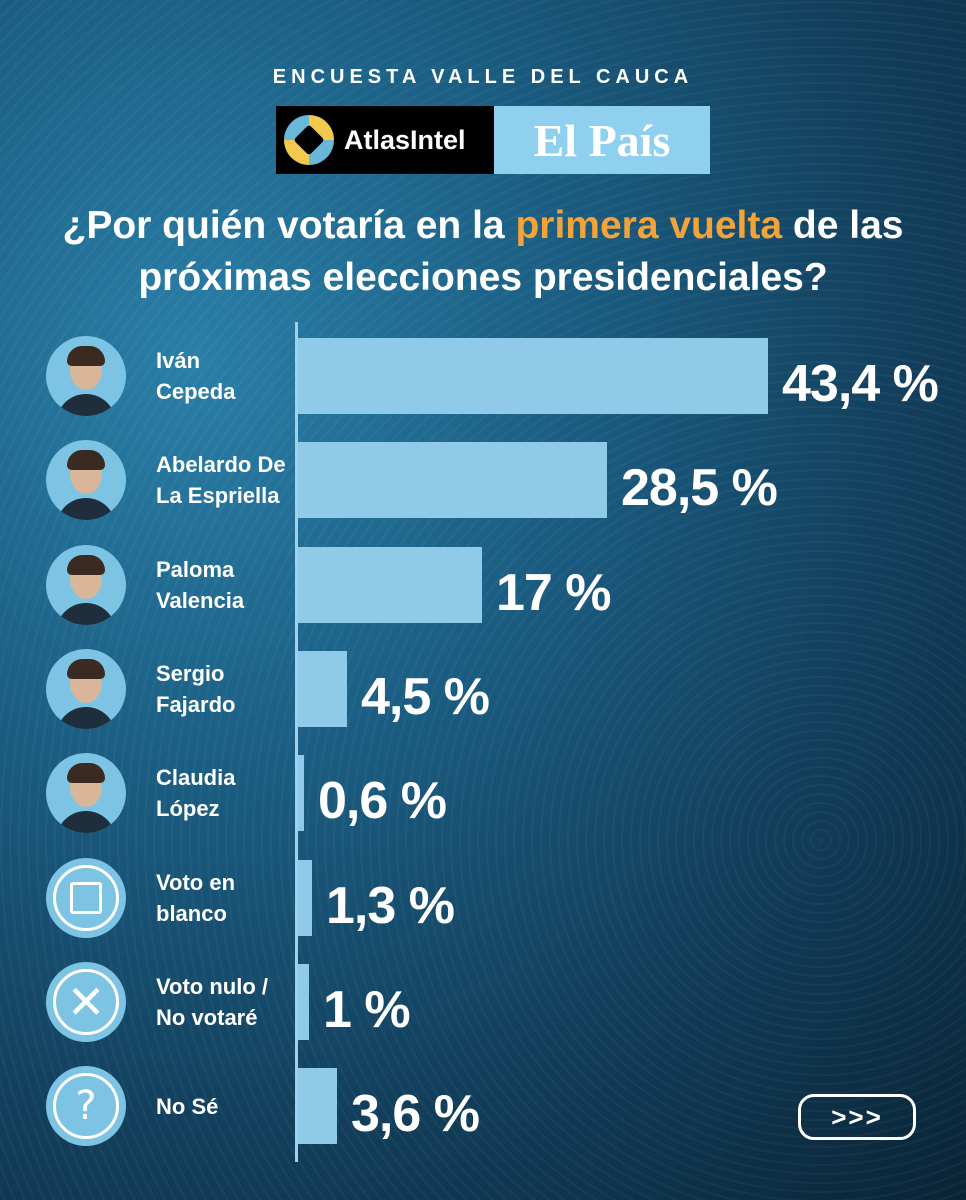 The image size is (966, 1200). I want to click on data-label: 28,5 %, so click(699, 488).